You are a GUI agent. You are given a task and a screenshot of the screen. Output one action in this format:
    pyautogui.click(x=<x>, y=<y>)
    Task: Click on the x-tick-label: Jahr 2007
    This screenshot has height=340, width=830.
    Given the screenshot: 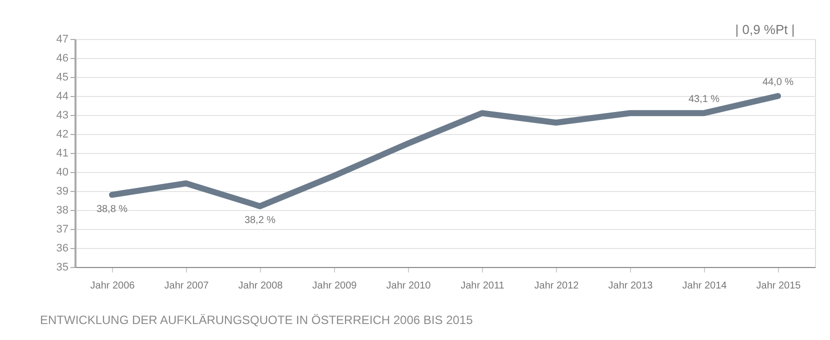 What is the action you would take?
    pyautogui.click(x=187, y=286)
    